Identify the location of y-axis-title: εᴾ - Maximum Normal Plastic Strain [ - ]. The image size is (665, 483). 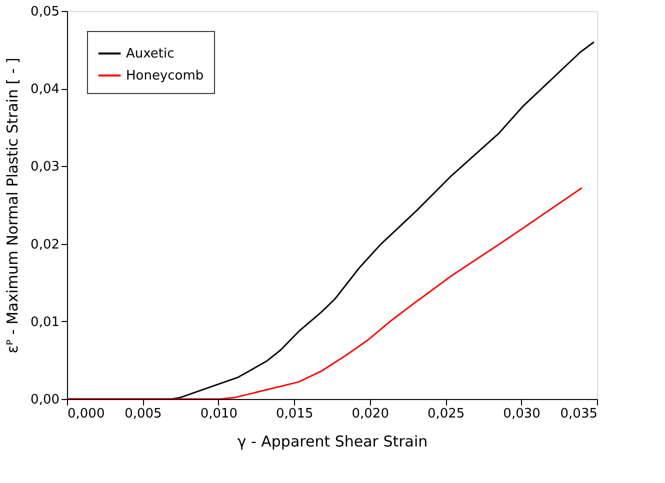
(13, 206).